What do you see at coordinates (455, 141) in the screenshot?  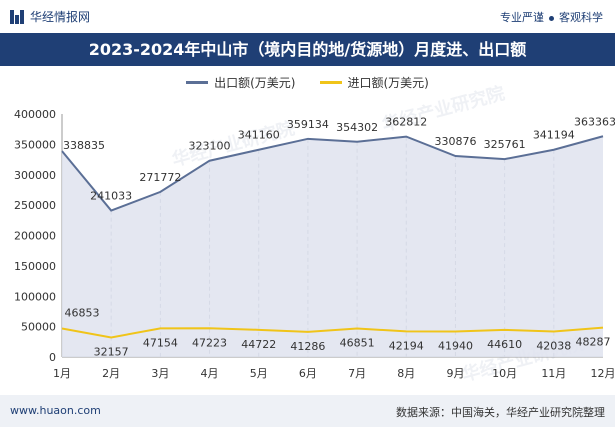 I see `export-data-label: 330876` at bounding box center [455, 141].